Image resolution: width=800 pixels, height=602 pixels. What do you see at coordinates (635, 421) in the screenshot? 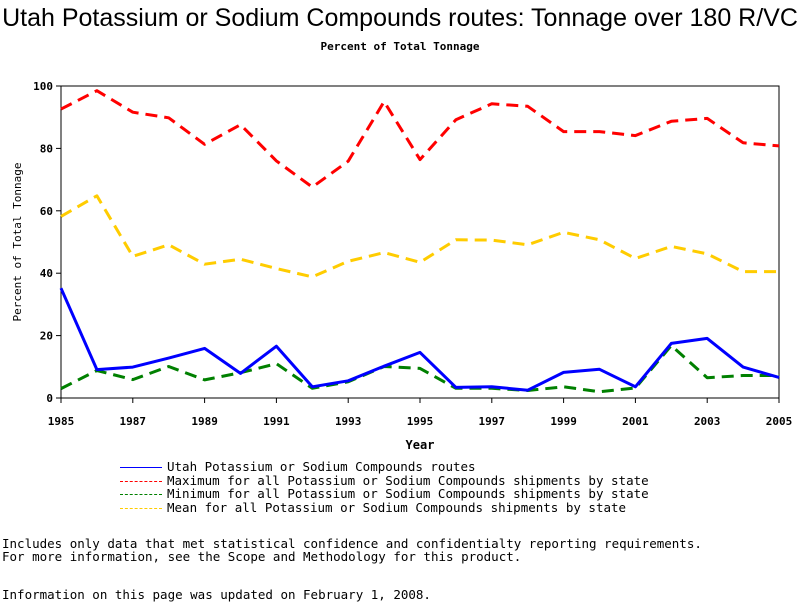
I see `x-tick-label: 2001` at bounding box center [635, 421].